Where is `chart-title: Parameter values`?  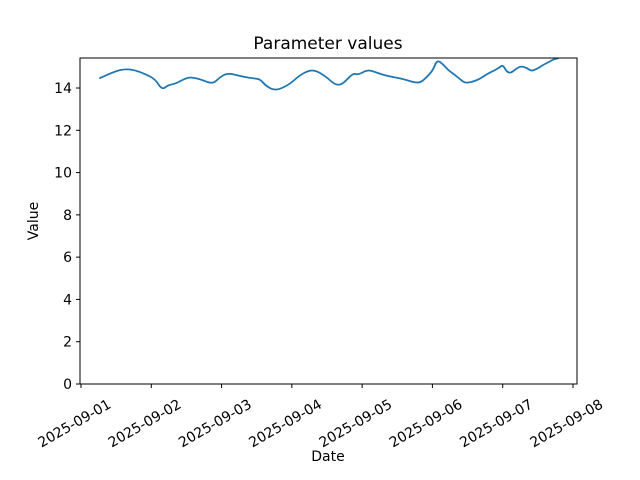 chart-title: Parameter values is located at coordinates (327, 44).